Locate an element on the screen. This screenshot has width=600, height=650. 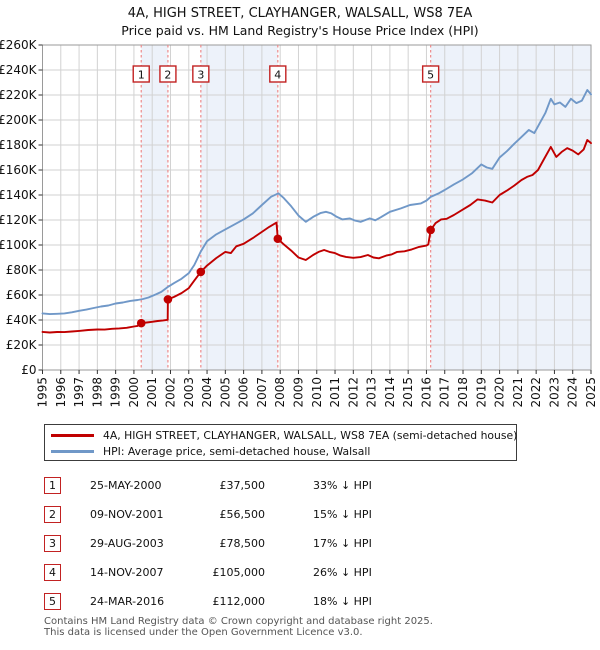
sale-row-1: 1 25-MAY-2000 £37,500 33% ↓ HPI is located at coordinates (314, 486).